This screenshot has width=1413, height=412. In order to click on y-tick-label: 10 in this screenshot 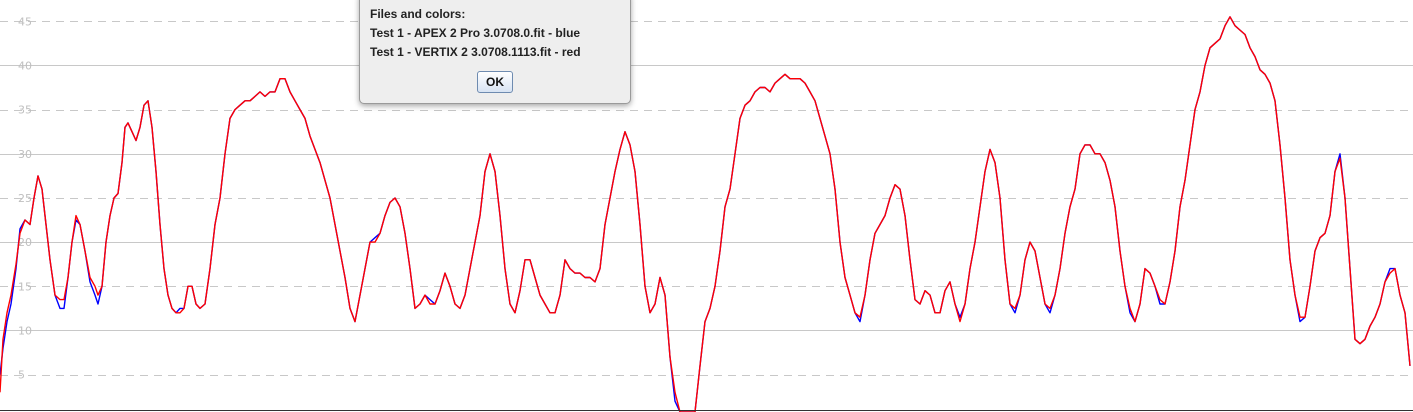, I will do `click(25, 330)`.